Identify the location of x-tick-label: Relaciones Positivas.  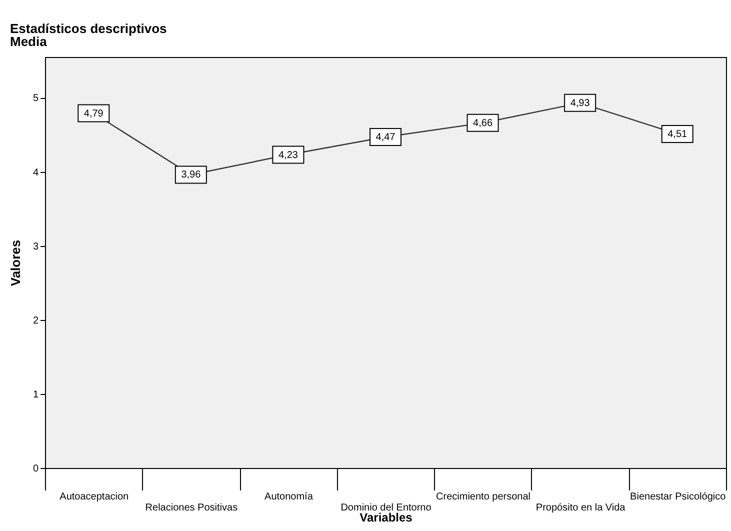
(191, 508).